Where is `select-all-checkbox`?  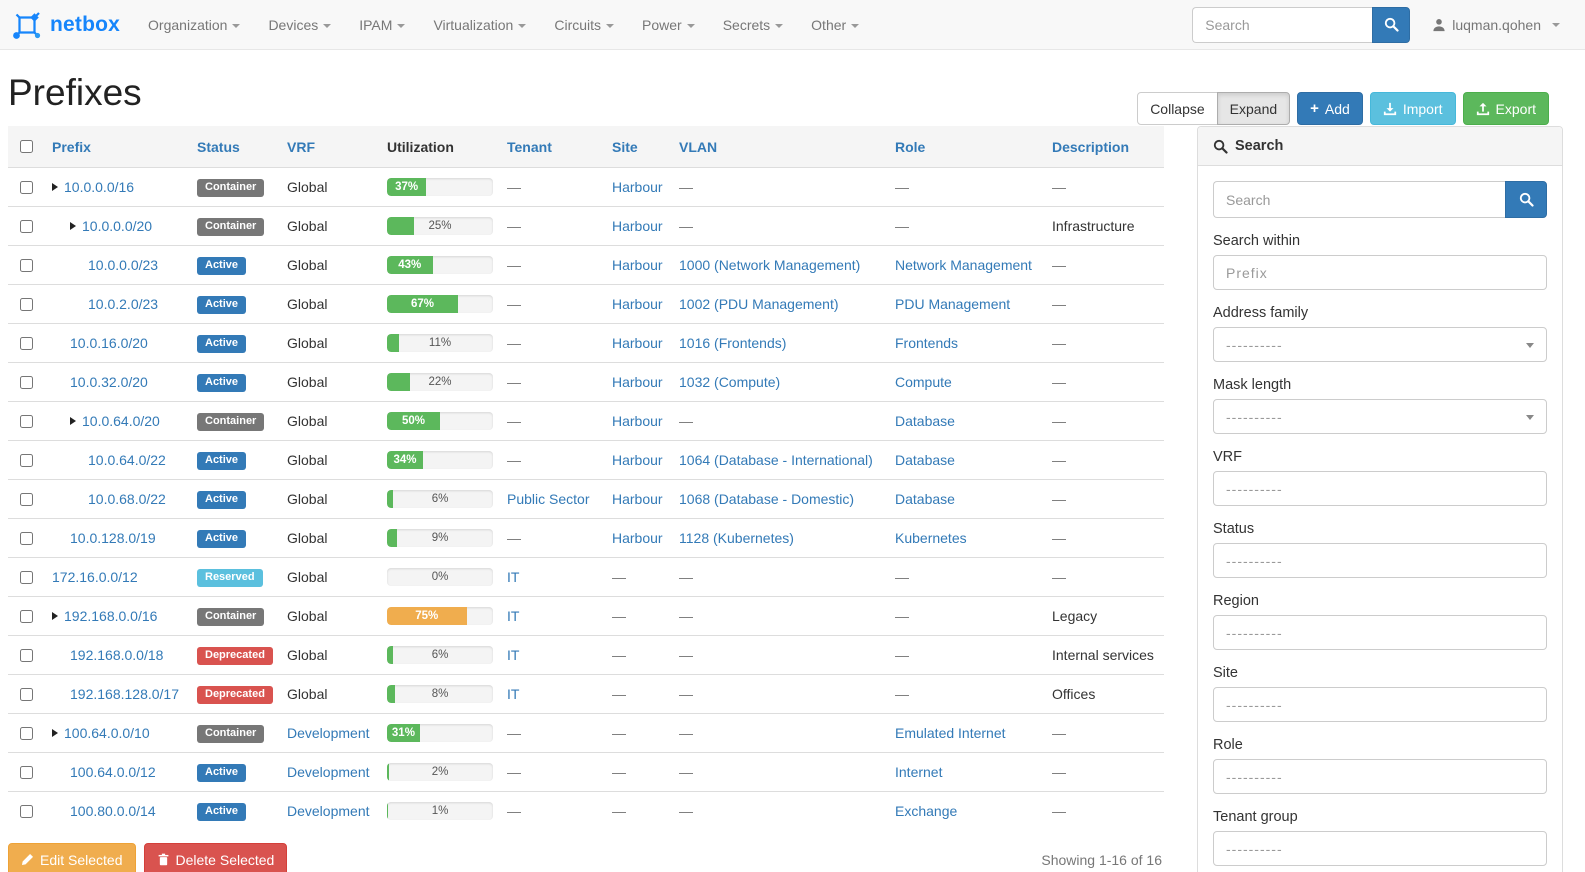 select-all-checkbox is located at coordinates (26, 146).